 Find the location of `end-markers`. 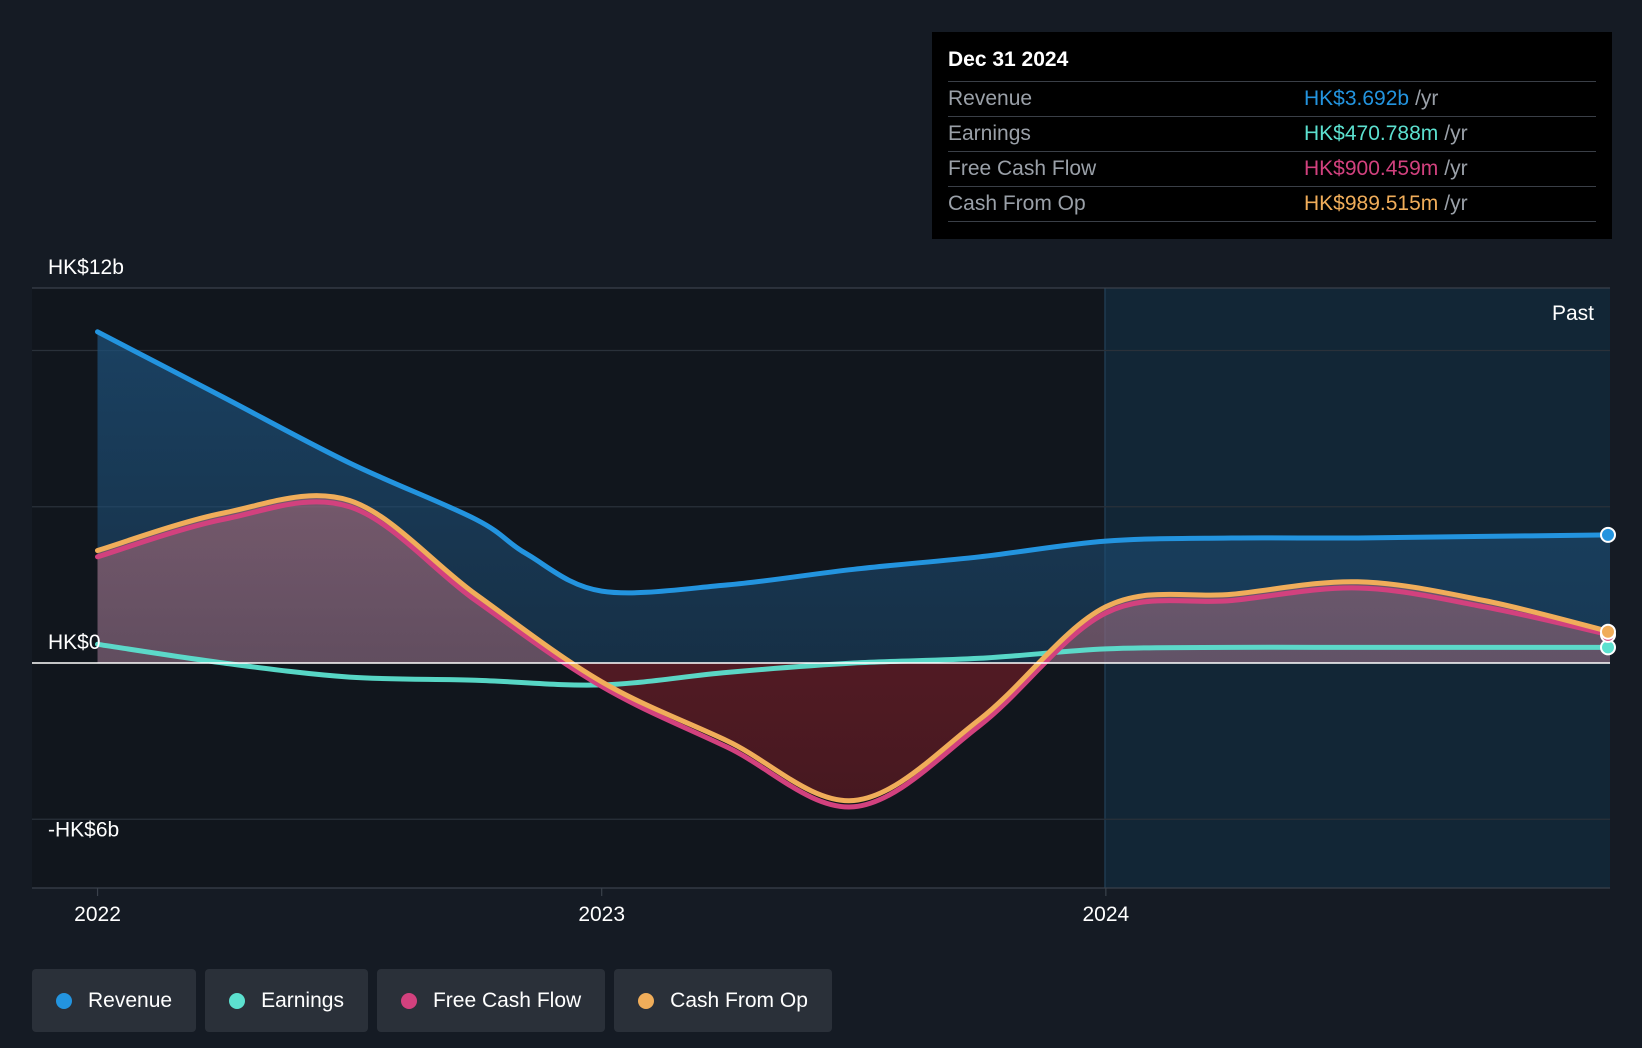

end-markers is located at coordinates (1608, 591).